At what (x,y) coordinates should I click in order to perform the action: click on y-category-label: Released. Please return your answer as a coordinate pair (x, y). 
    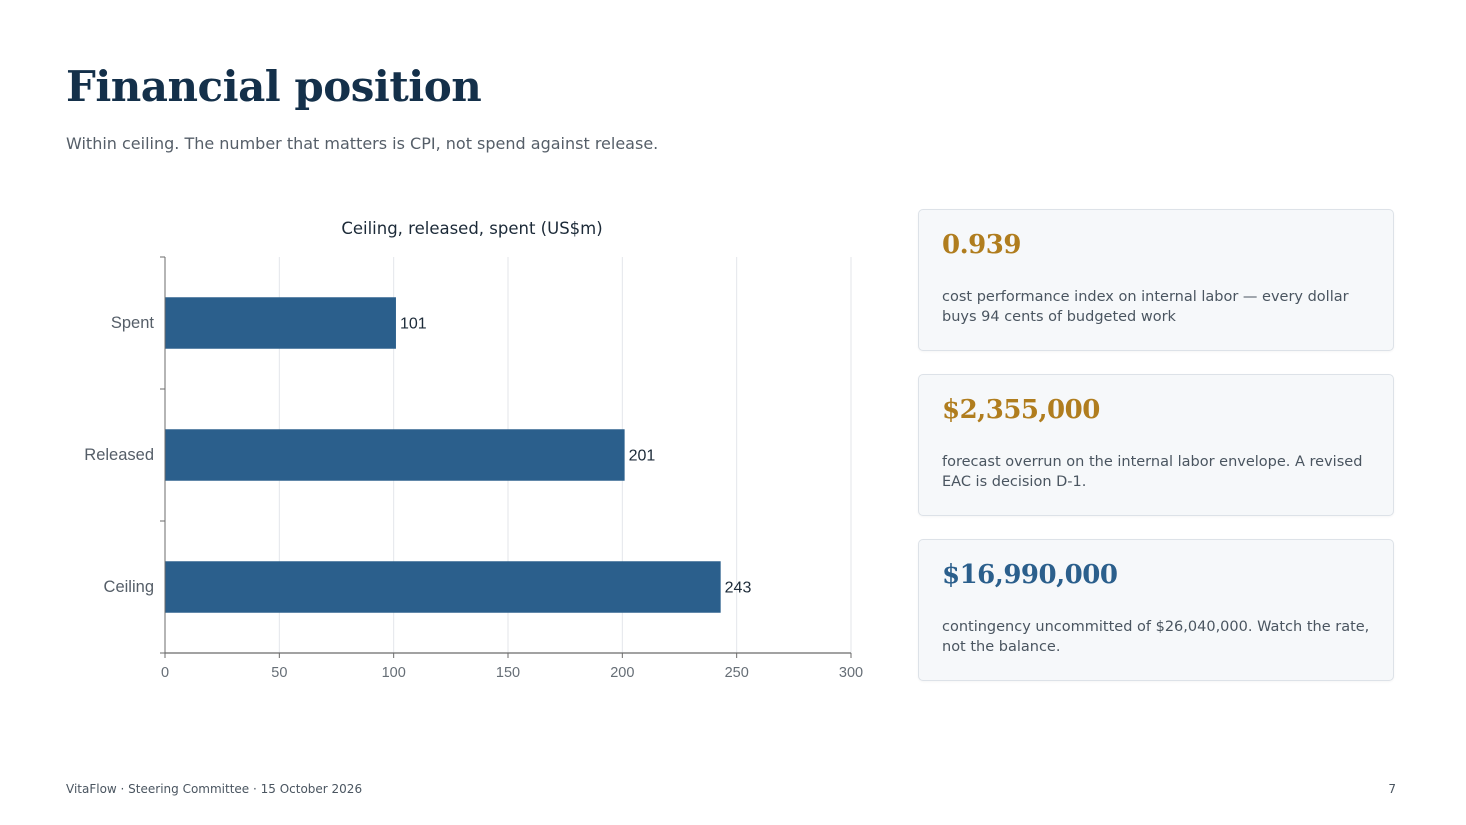
    Looking at the image, I should click on (119, 455).